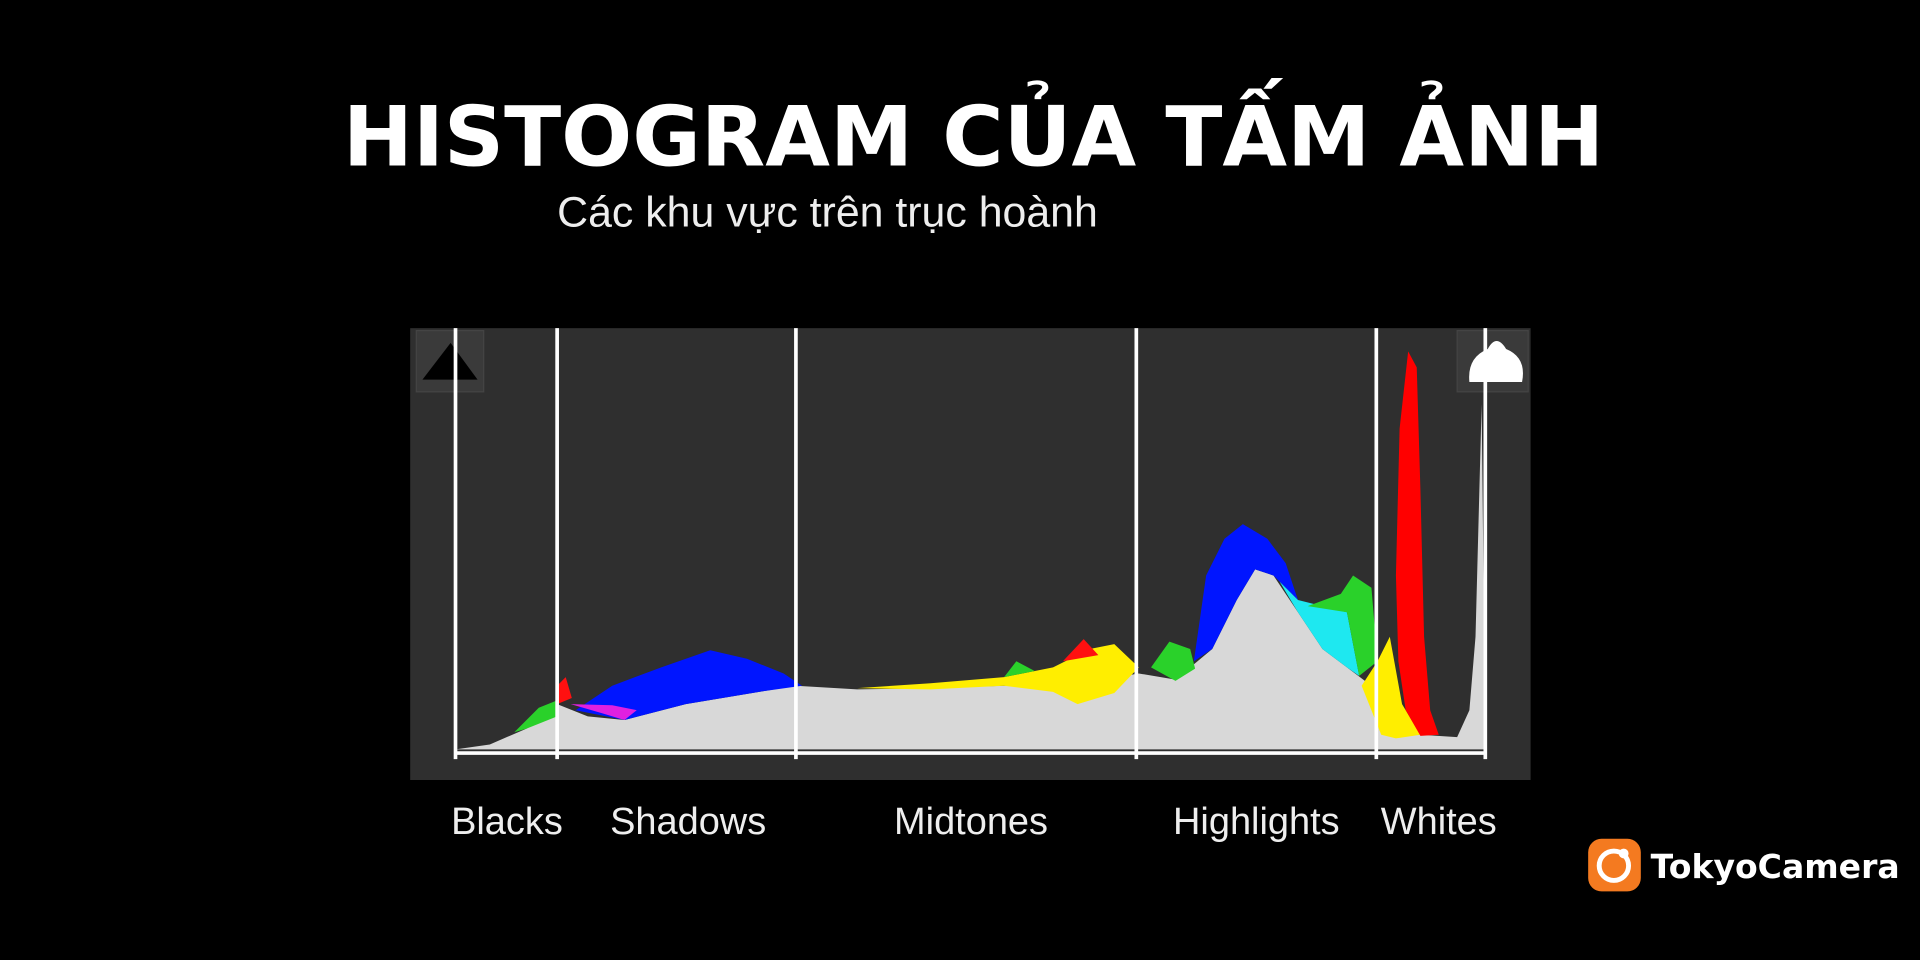 The height and width of the screenshot is (960, 1920). What do you see at coordinates (1623, 853) in the screenshot?
I see `brand-icon-dot` at bounding box center [1623, 853].